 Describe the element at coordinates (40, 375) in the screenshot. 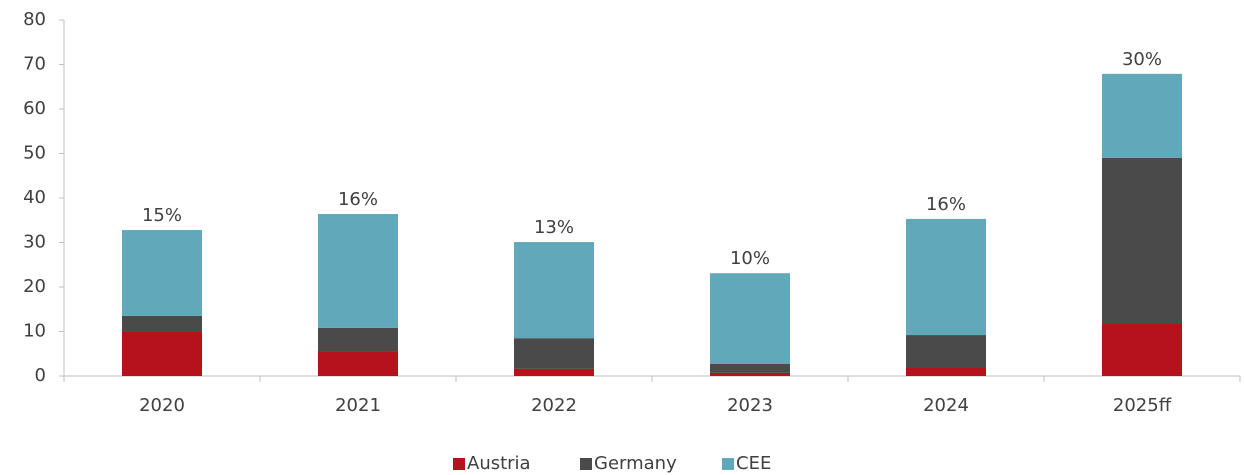

I see `y-tick-label: 0` at that location.